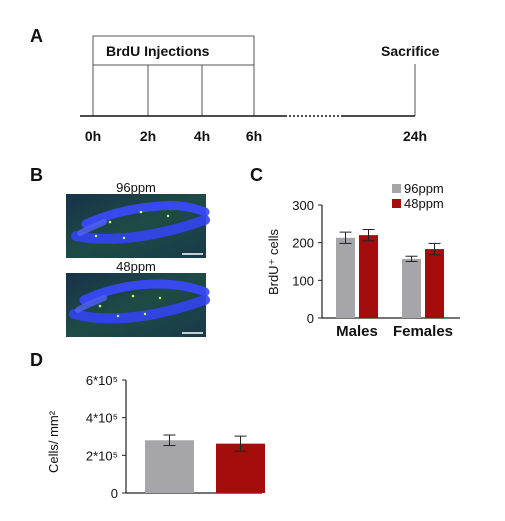 This screenshot has height=521, width=505. What do you see at coordinates (434, 283) in the screenshot?
I see `bar-48ppm-Females` at bounding box center [434, 283].